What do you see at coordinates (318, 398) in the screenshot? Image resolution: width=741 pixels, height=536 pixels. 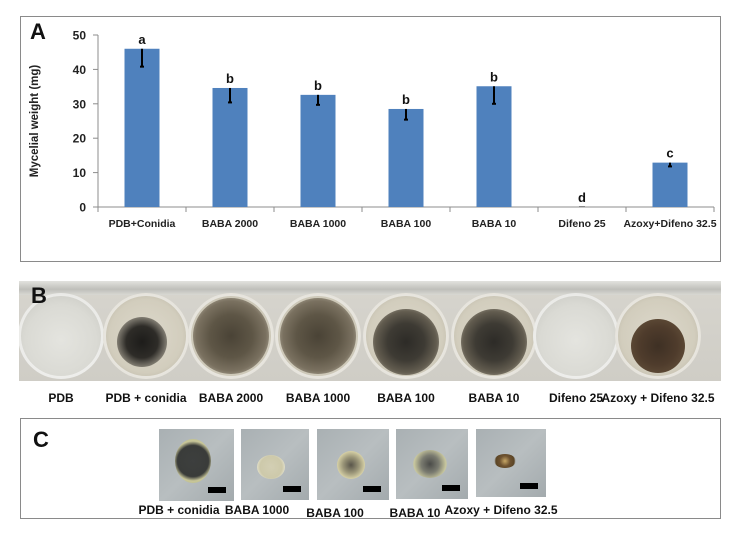 I see `well-label: BABA 1000` at bounding box center [318, 398].